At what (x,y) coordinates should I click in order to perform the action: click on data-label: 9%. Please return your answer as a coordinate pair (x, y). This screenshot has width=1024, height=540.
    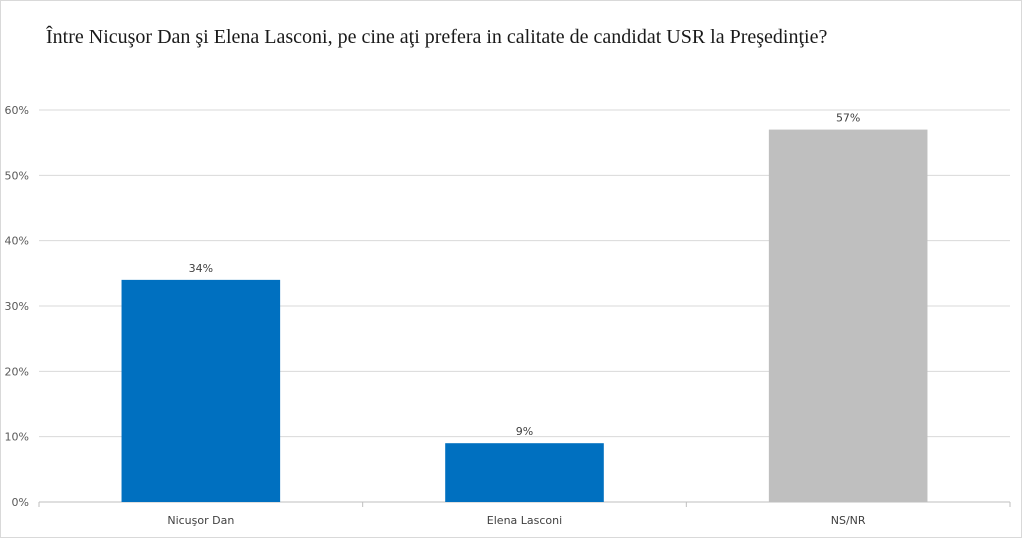
    Looking at the image, I should click on (524, 431).